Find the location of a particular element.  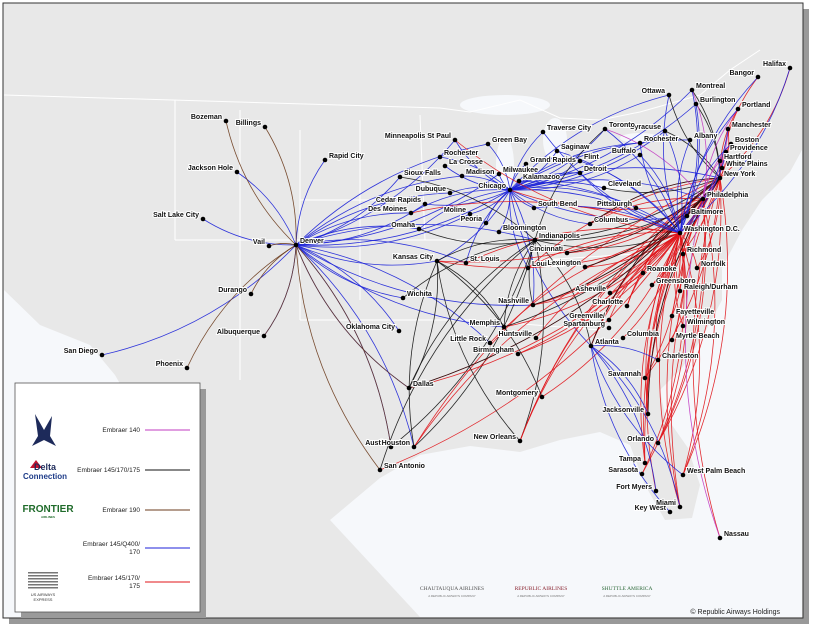

partner-name: SHUTTLE AMERICA is located at coordinates (627, 589).